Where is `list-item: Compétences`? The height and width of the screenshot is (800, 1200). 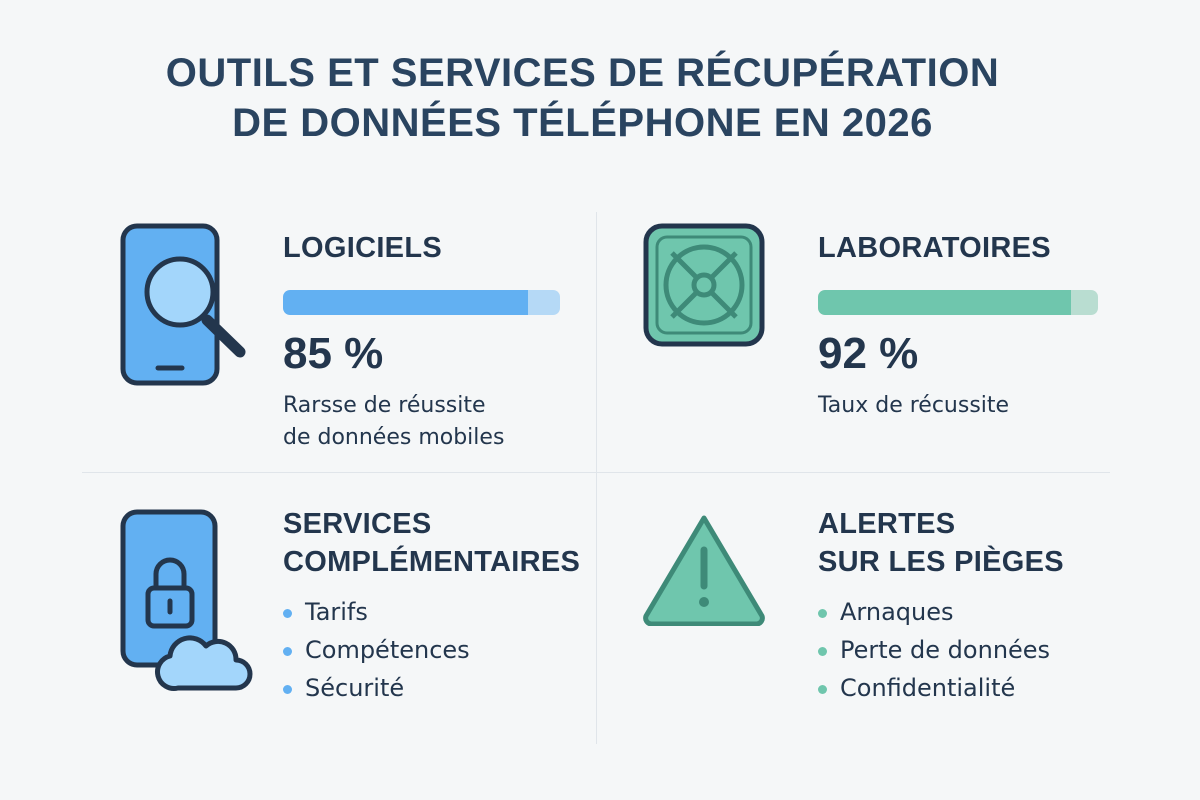 list-item: Compétences is located at coordinates (376, 650).